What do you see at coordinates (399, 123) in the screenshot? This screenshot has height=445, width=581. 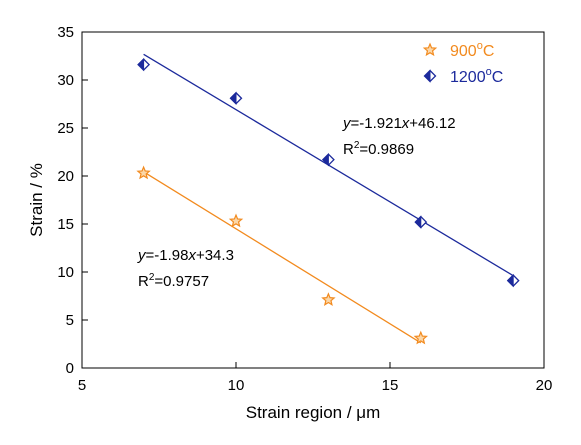 I see `equation-1200c-line: y=-1.921x+46.12` at bounding box center [399, 123].